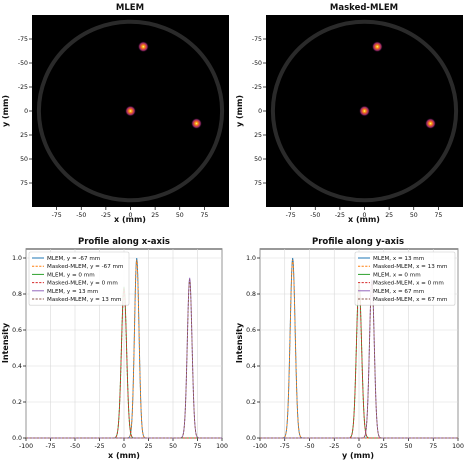 The image size is (474, 469). What do you see at coordinates (398, 292) in the screenshot?
I see `legend-label: MLEM, x = 67 mm` at bounding box center [398, 292].